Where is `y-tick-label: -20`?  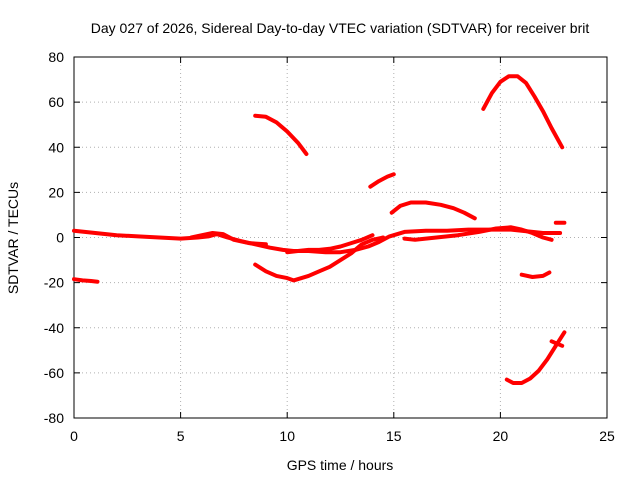
y-tick-label: -20 is located at coordinates (54, 283).